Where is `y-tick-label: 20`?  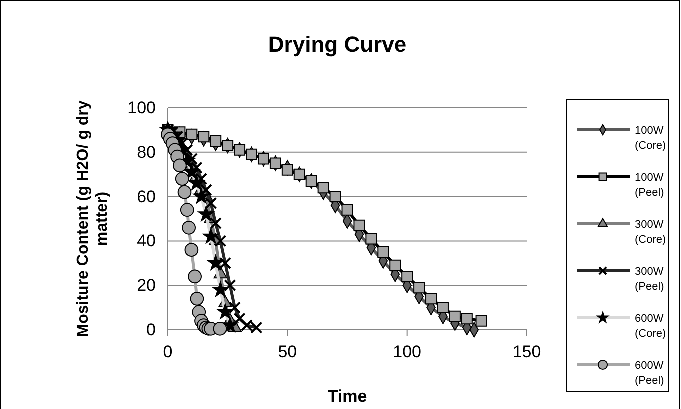
y-tick-label: 20 is located at coordinates (146, 286).